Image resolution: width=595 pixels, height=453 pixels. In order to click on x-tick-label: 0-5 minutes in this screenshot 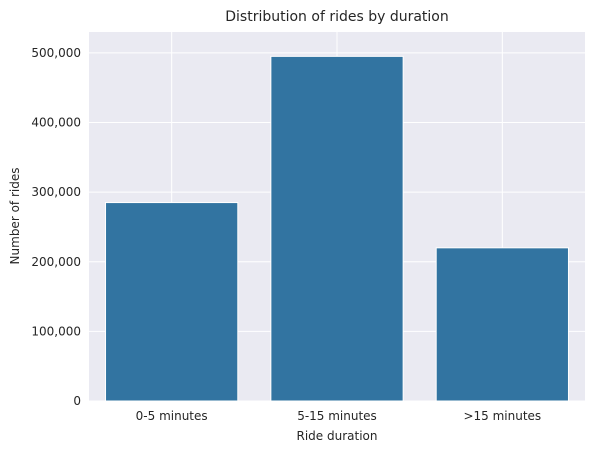, I will do `click(172, 416)`.